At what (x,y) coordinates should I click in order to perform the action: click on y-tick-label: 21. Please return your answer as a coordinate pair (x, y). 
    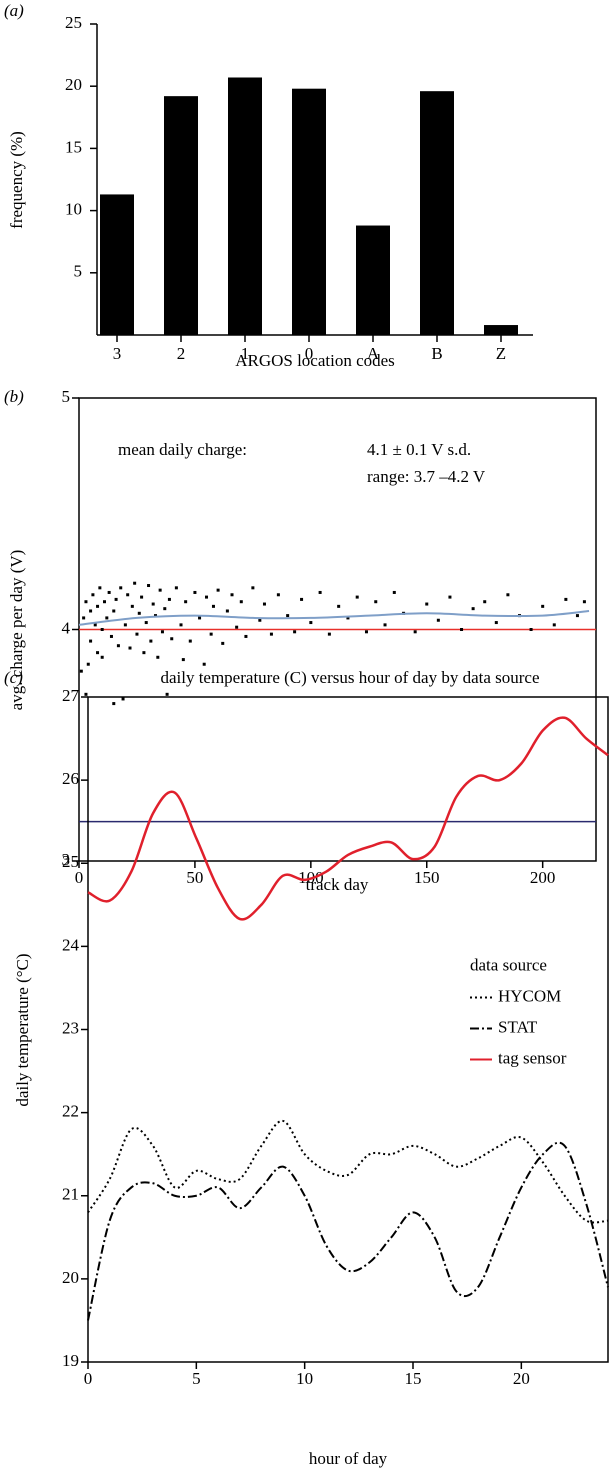
    Looking at the image, I should click on (70, 1194).